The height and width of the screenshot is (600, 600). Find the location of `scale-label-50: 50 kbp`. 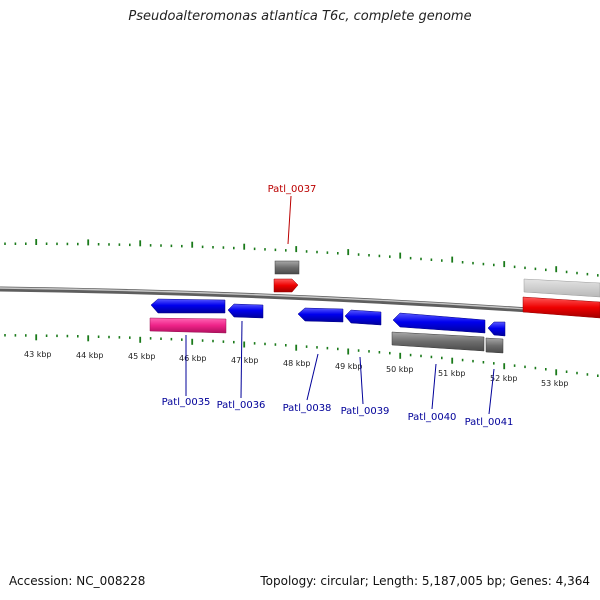

scale-label-50: 50 kbp is located at coordinates (400, 369).